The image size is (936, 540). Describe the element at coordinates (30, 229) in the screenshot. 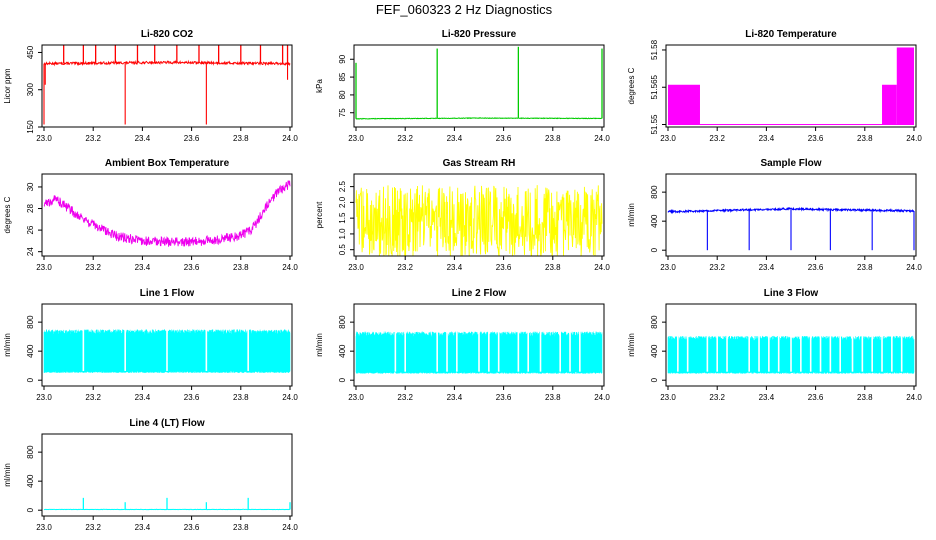

I see `y-tick-label-boxtemp-1: 26` at that location.